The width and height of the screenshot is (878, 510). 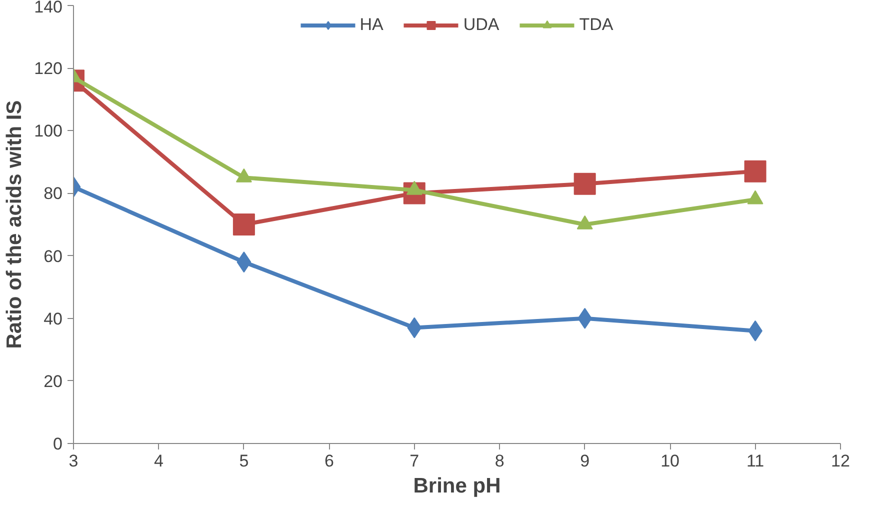 What do you see at coordinates (481, 25) in the screenshot?
I see `legend-label: UDA` at bounding box center [481, 25].